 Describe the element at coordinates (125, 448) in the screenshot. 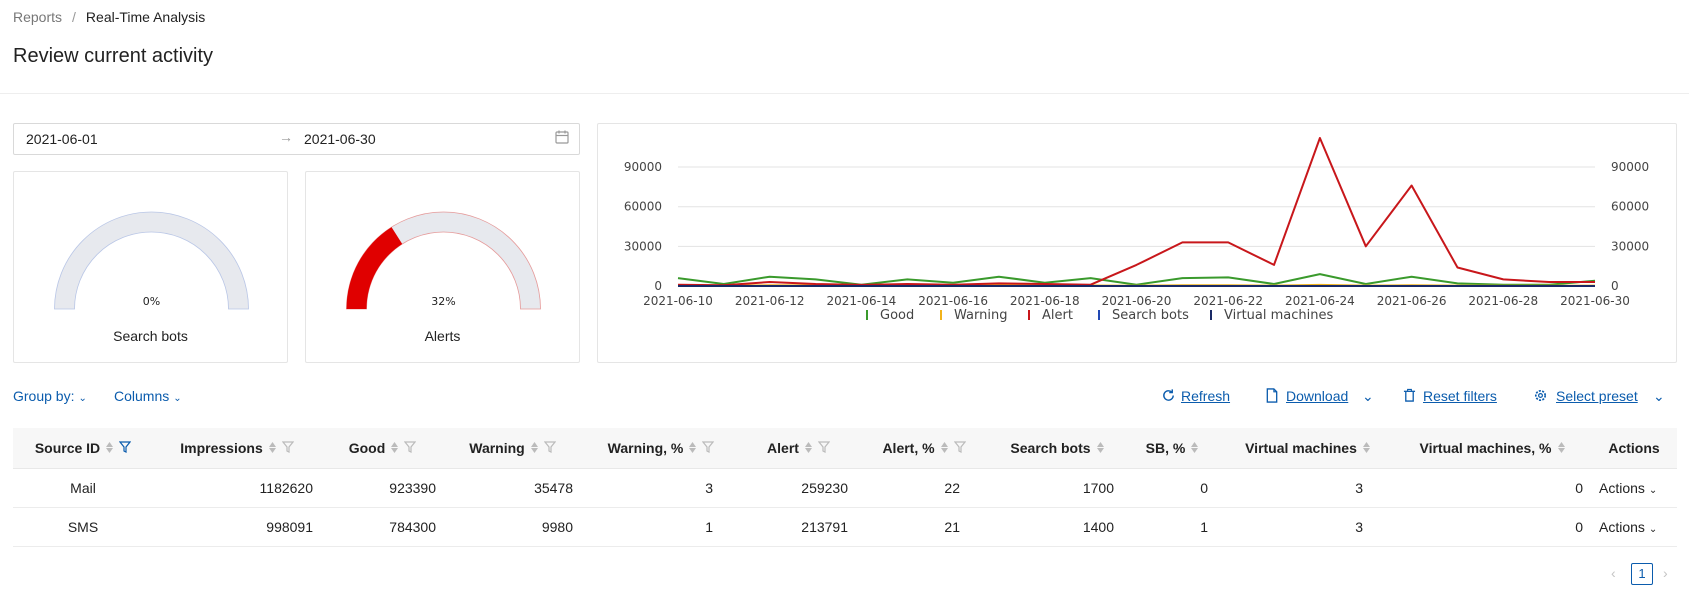

I see `filter-icon-active` at that location.